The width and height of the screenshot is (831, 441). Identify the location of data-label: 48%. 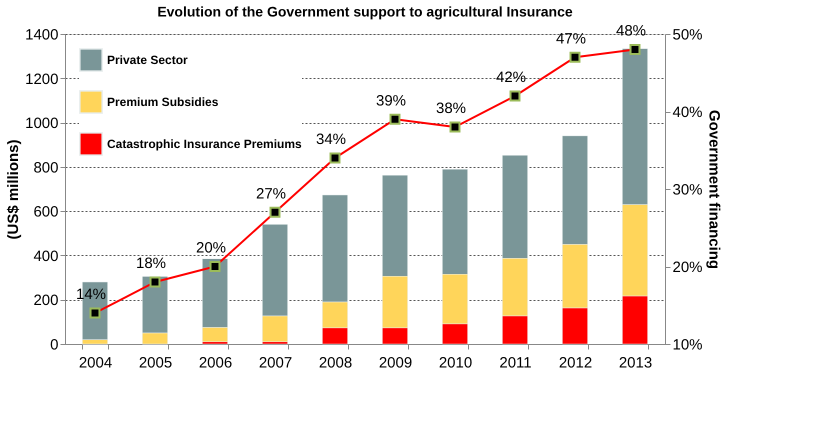
(631, 31).